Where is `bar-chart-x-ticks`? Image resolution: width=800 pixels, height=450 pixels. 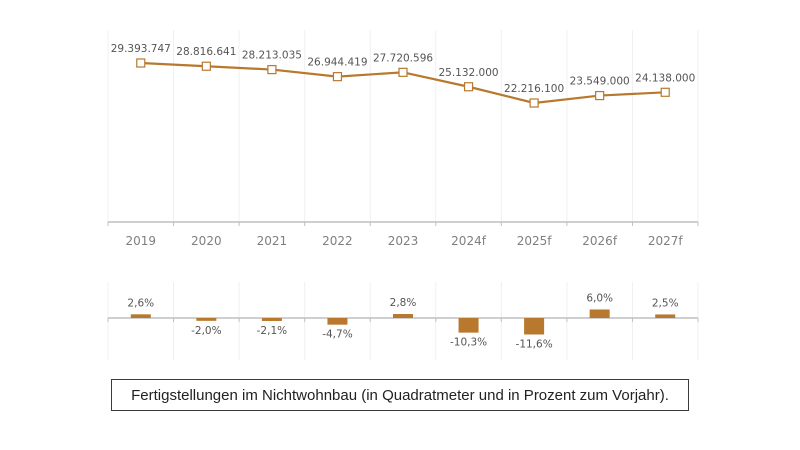
bar-chart-x-ticks is located at coordinates (403, 320).